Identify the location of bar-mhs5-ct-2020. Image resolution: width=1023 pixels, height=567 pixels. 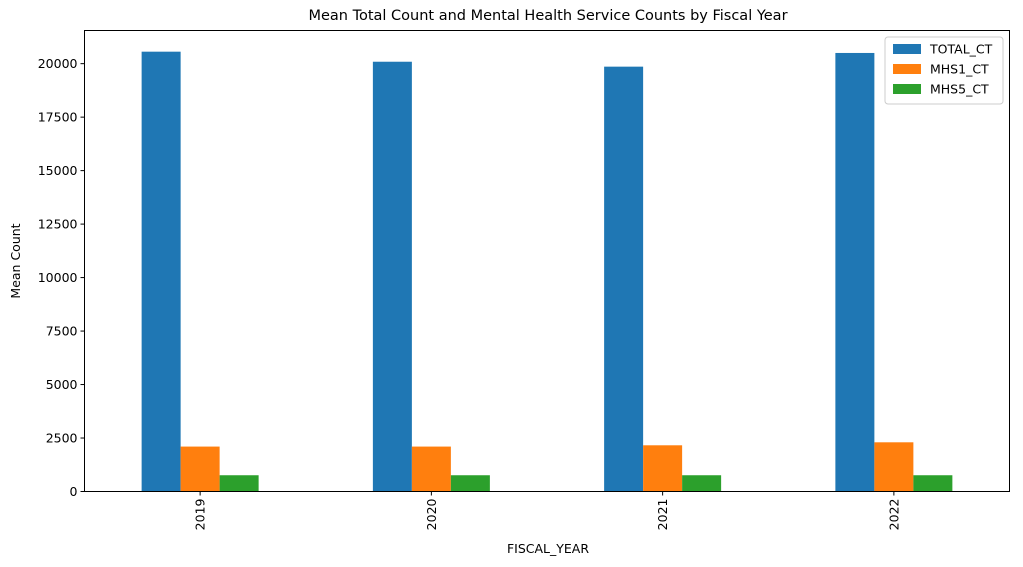
(470, 483).